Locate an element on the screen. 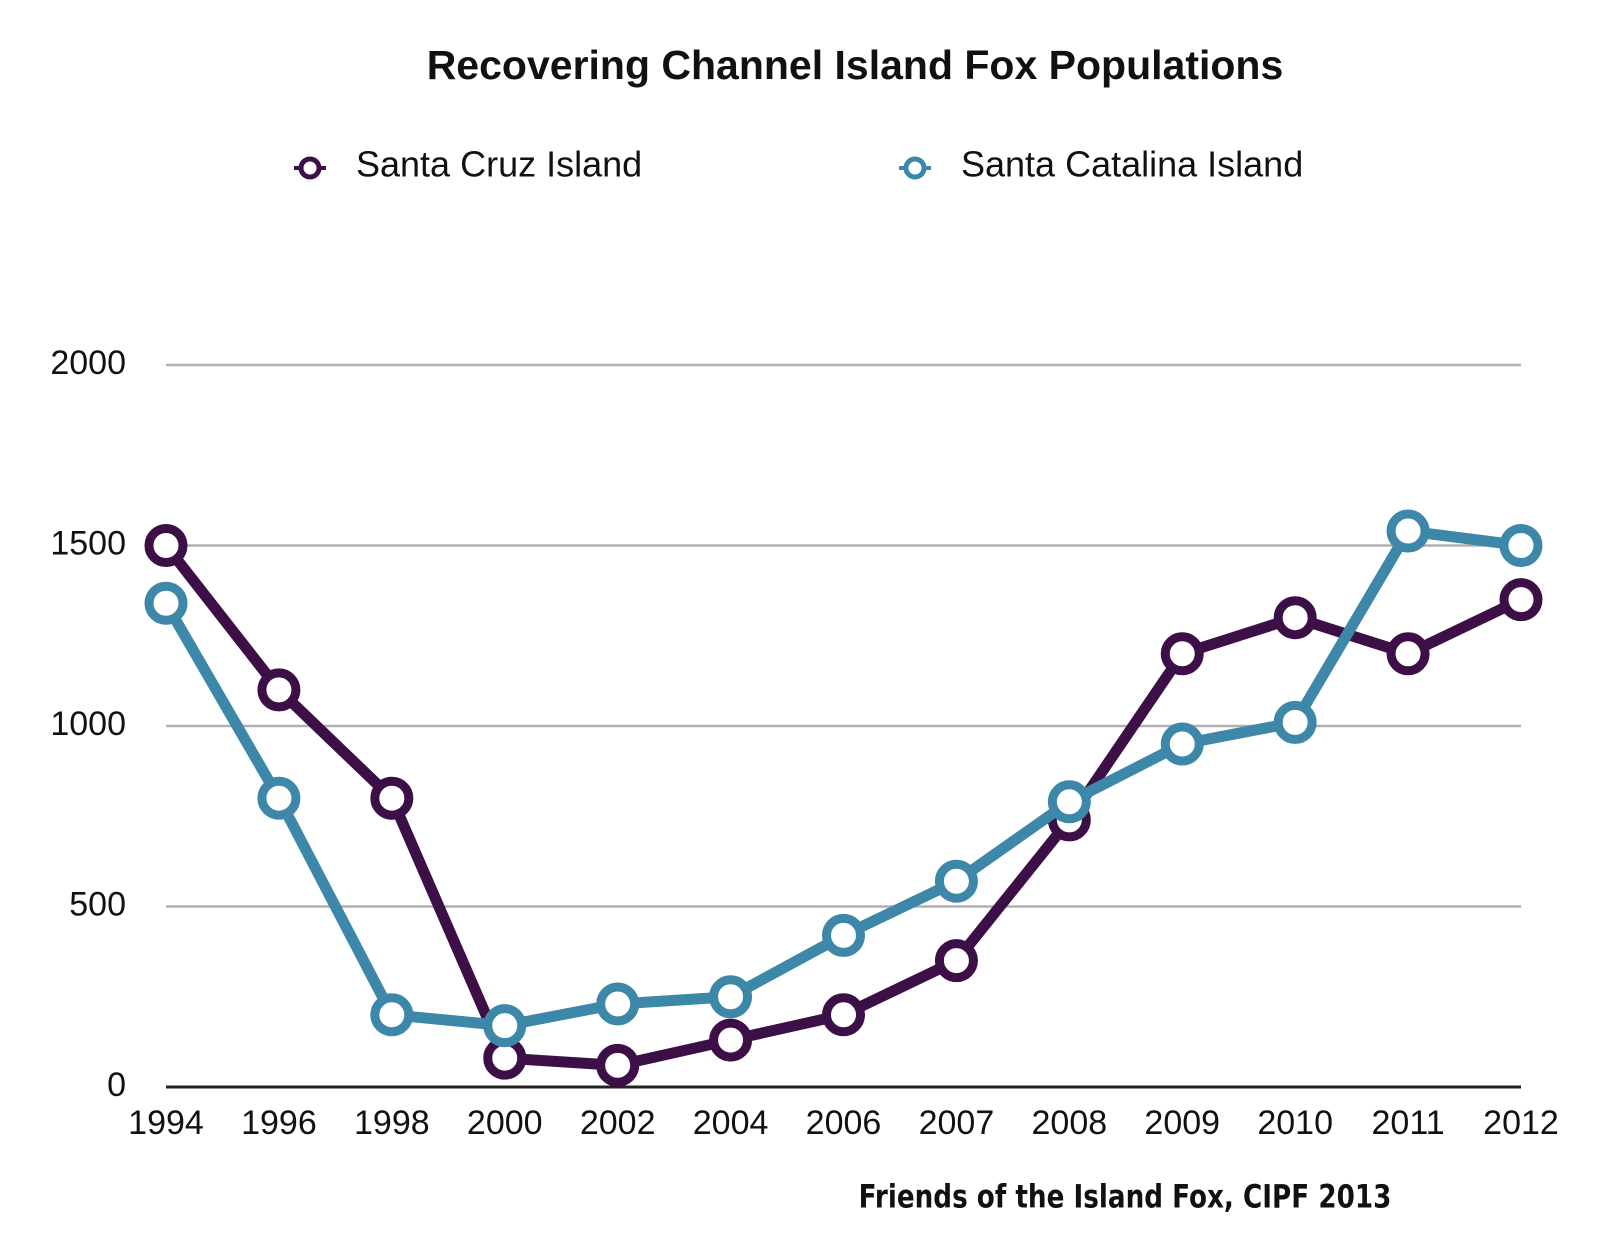  x-tick-label: 2004 is located at coordinates (731, 1123).